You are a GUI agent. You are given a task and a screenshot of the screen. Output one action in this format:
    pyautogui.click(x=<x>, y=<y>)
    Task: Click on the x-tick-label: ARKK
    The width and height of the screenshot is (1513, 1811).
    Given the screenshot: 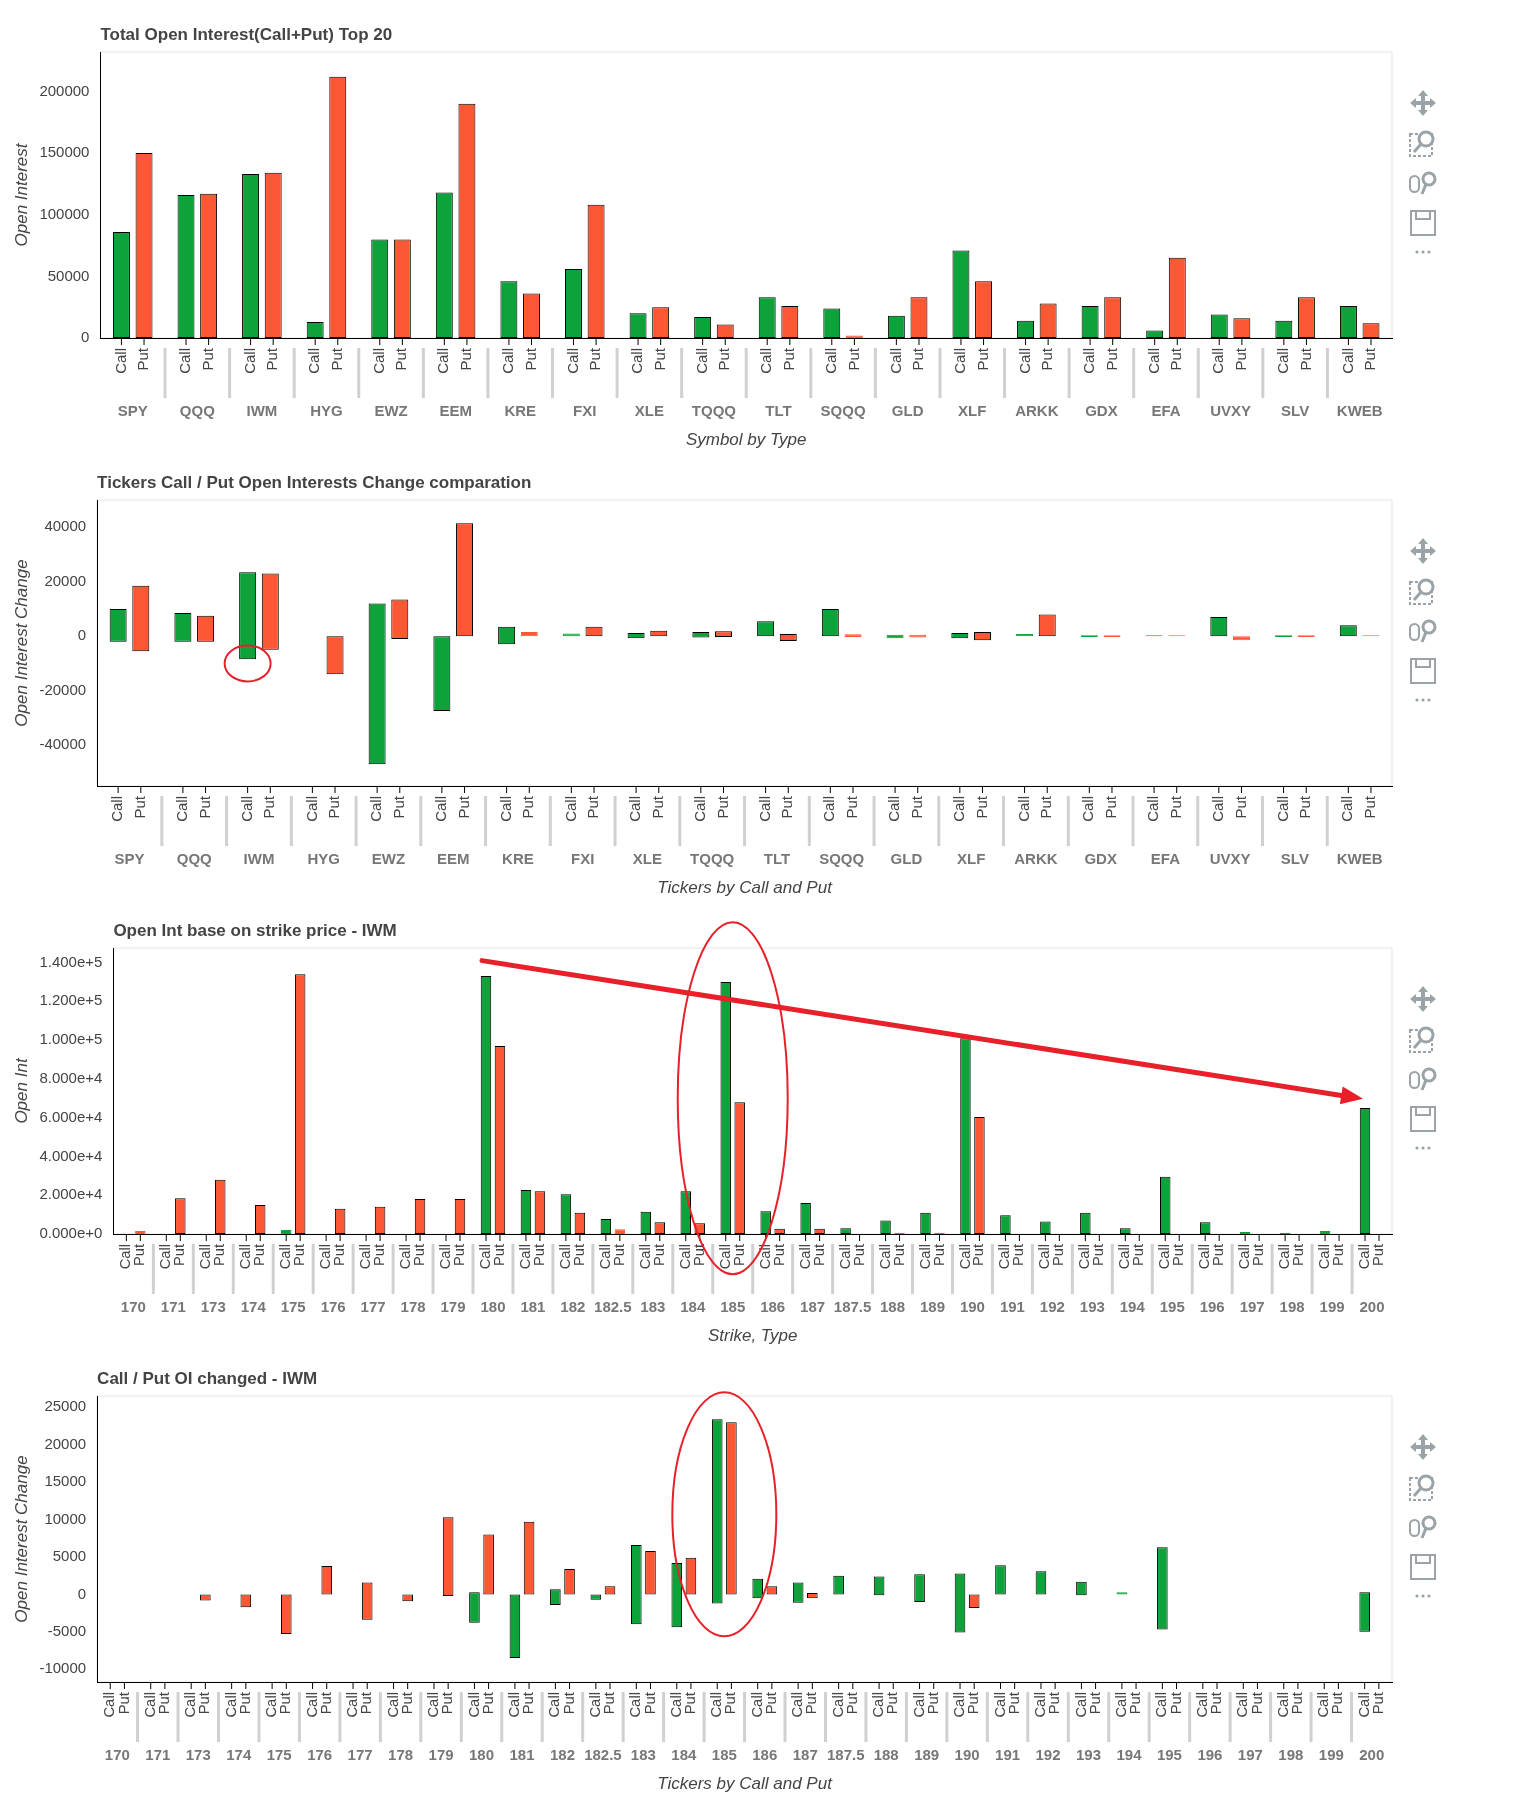 What is the action you would take?
    pyautogui.click(x=1036, y=858)
    